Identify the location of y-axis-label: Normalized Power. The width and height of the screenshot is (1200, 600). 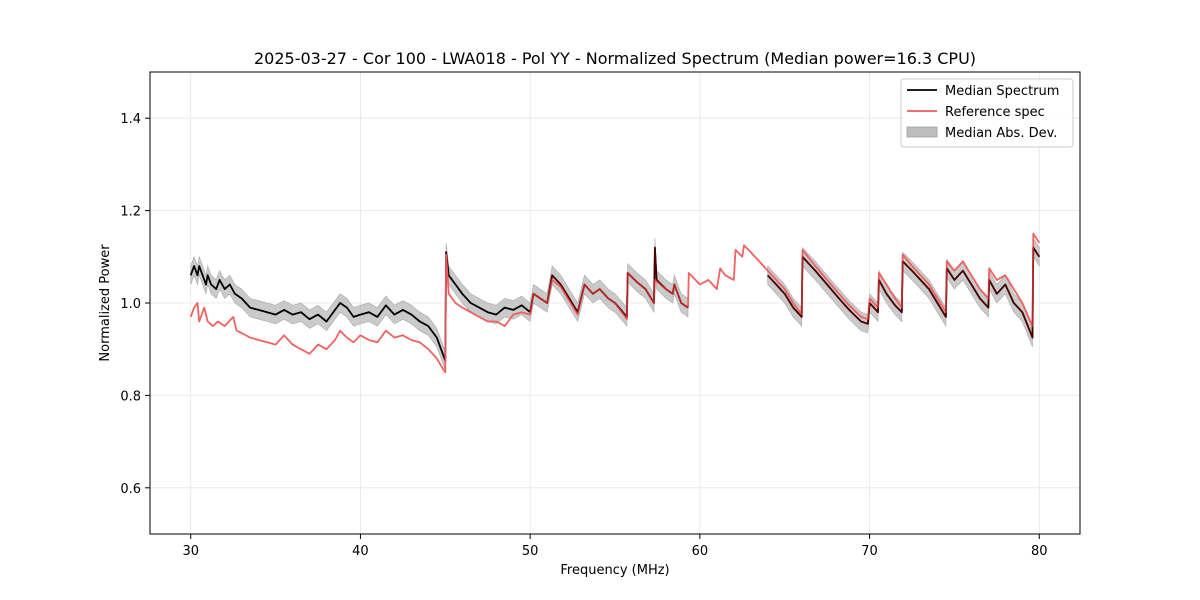
(105, 303).